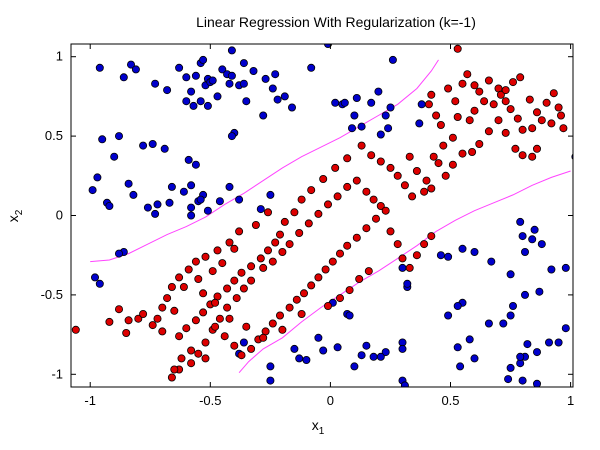 The height and width of the screenshot is (450, 600). I want to click on x-tick-label: 0, so click(330, 400).